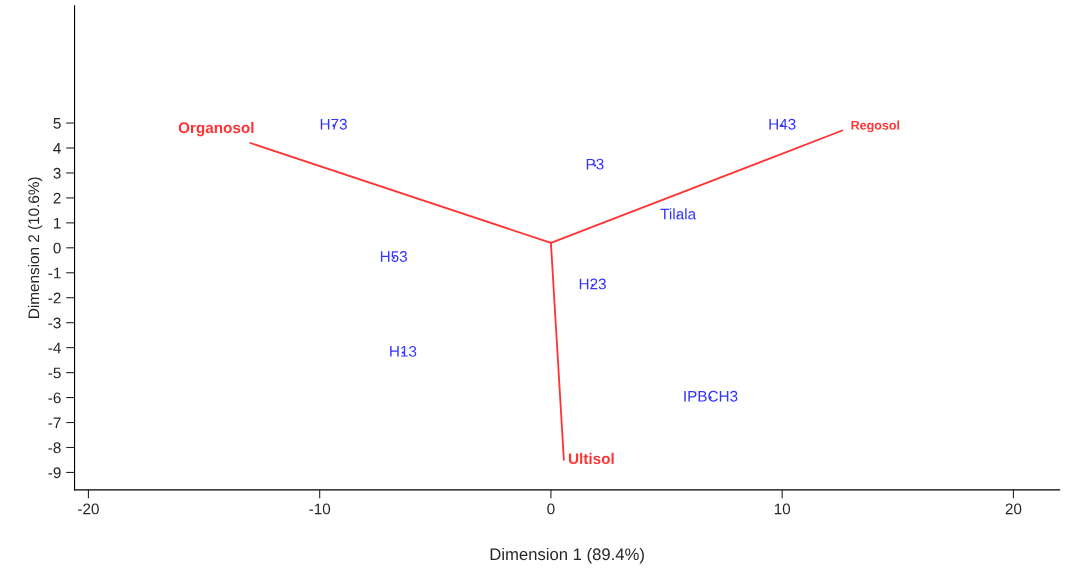 This screenshot has width=1065, height=573. What do you see at coordinates (1013, 509) in the screenshot?
I see `x-tick-label: 20` at bounding box center [1013, 509].